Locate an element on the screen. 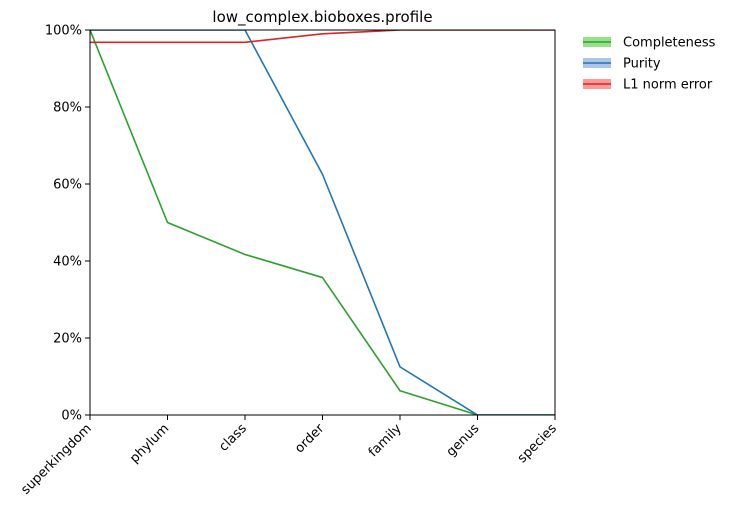 This screenshot has width=737, height=515. y-tick-label: 80% is located at coordinates (67, 108).